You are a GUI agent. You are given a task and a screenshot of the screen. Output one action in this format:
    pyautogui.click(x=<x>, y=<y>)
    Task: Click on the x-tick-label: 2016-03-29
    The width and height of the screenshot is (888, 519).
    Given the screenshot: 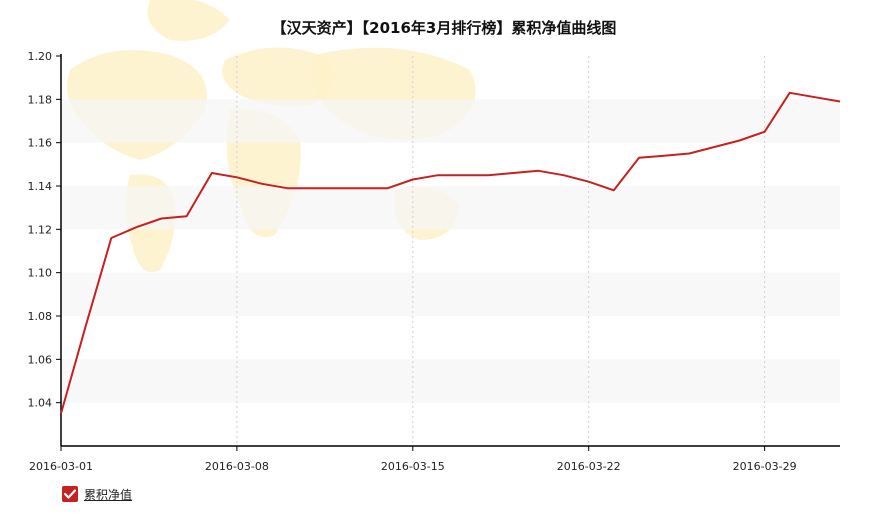 What is the action you would take?
    pyautogui.click(x=765, y=466)
    